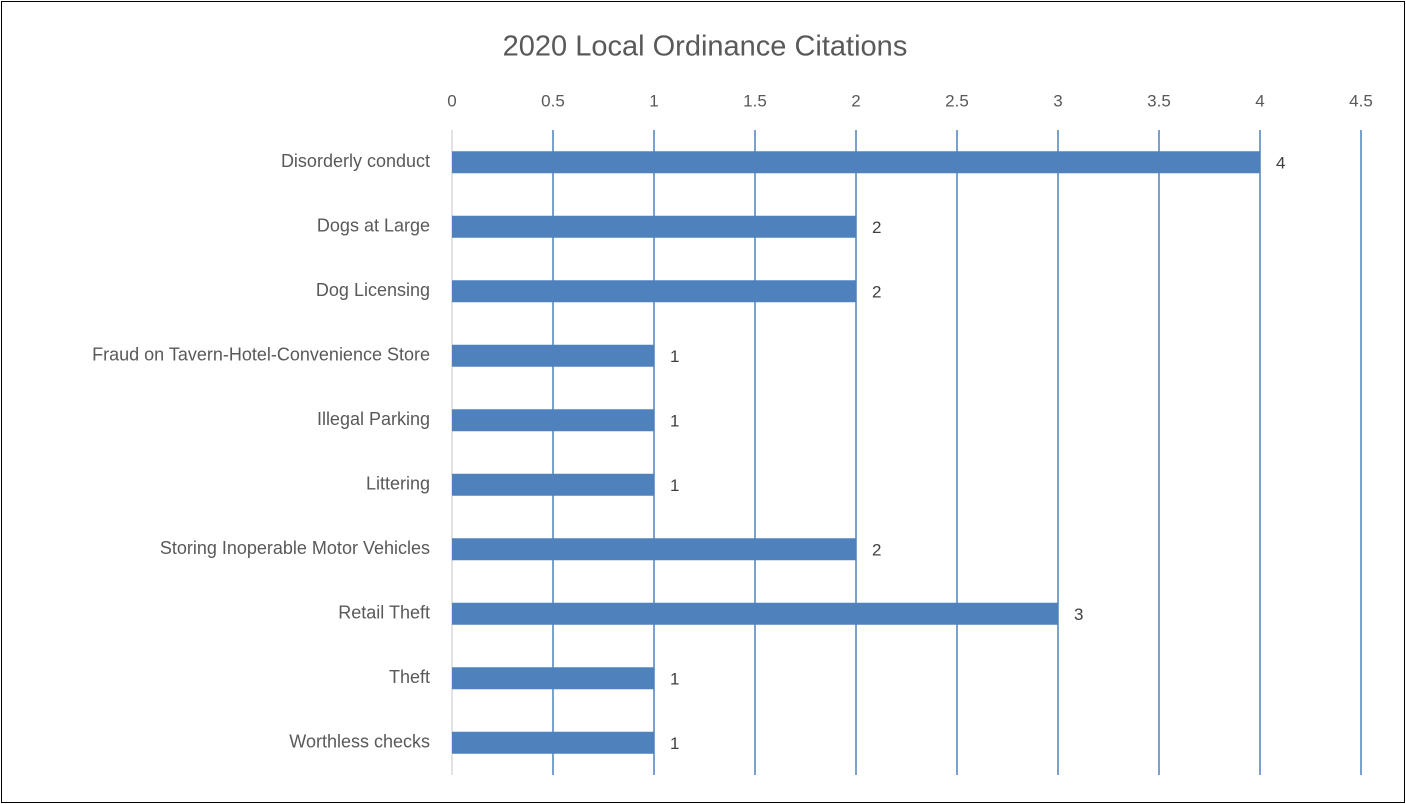  I want to click on y-tick-label: Dogs at Large, so click(373, 226).